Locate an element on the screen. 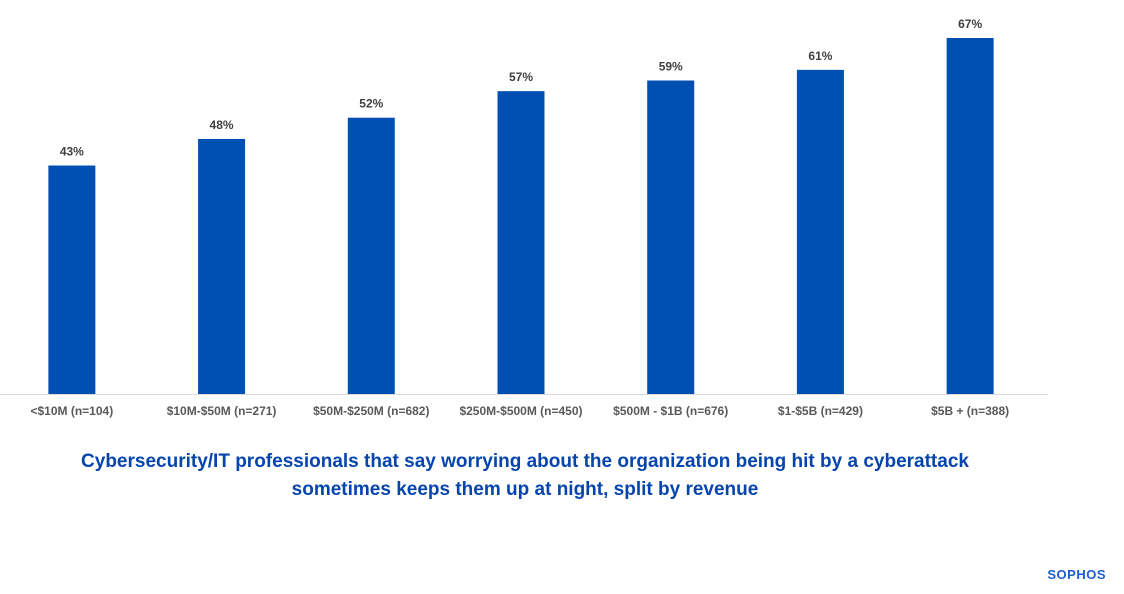 This screenshot has height=594, width=1124. sophos-logo: SOPHOS is located at coordinates (1076, 574).